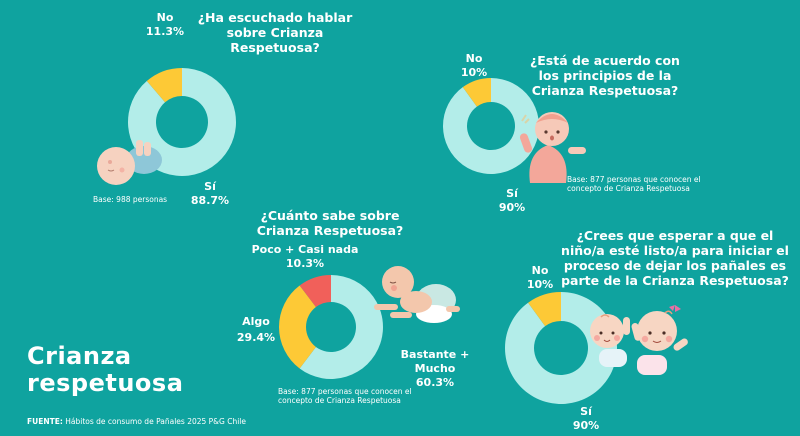 The image size is (800, 436). I want to click on chart1-label-no-name: No, so click(165, 17).